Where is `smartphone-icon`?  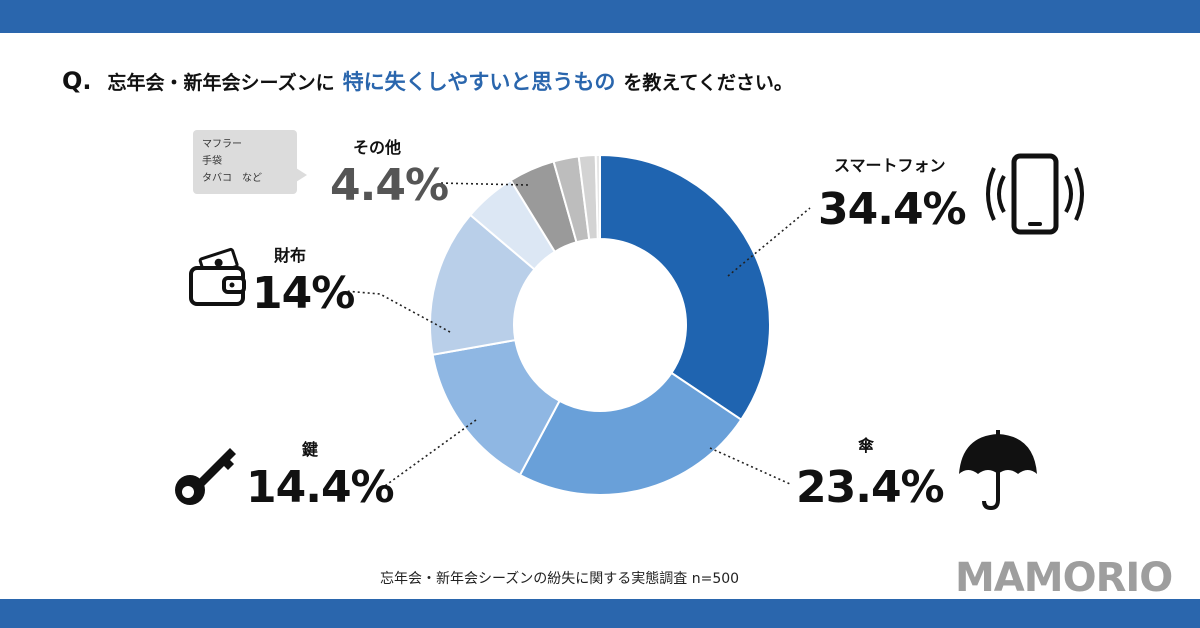 smartphone-icon is located at coordinates (1035, 194).